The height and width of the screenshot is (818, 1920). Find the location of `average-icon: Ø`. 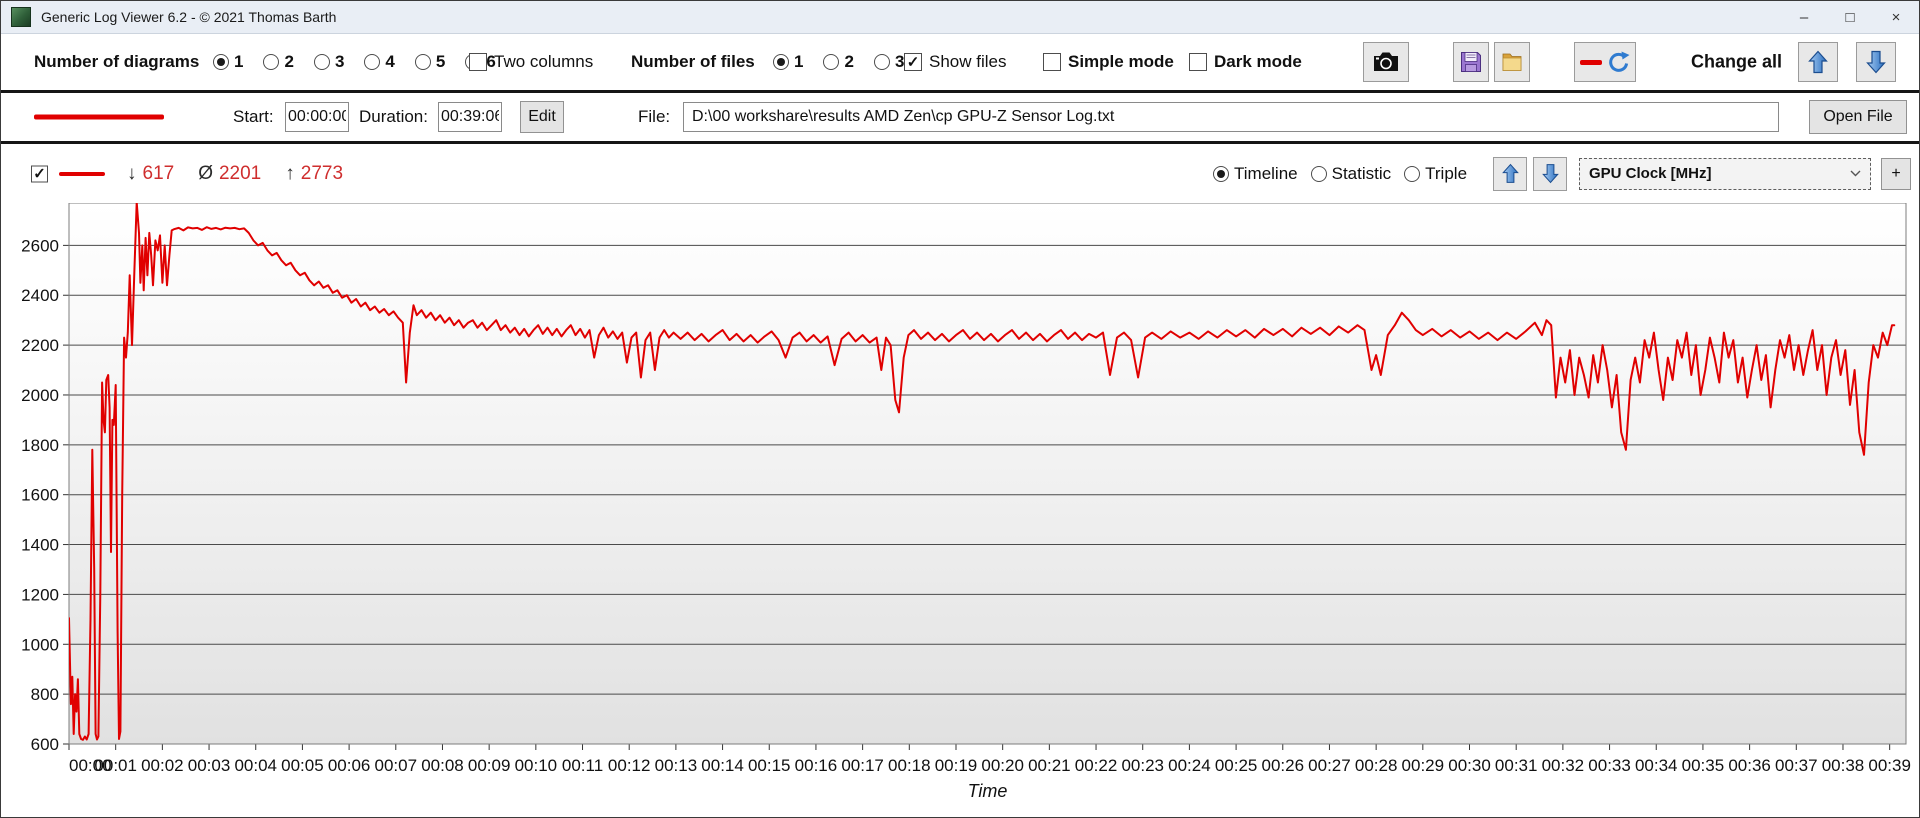

average-icon: Ø is located at coordinates (205, 173).